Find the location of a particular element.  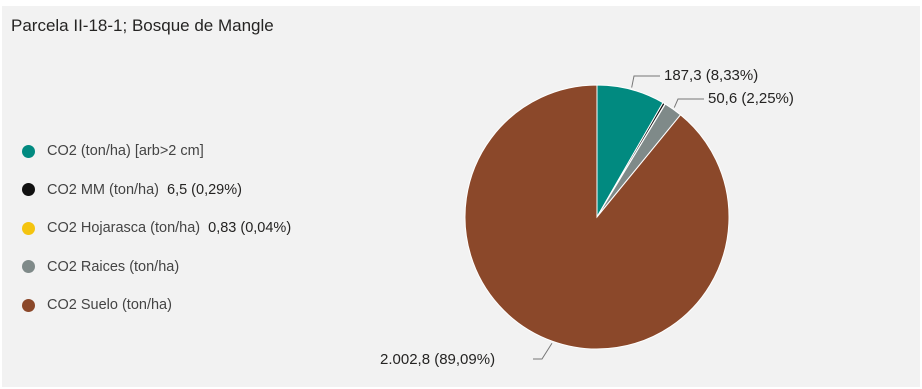

legend-item: CO2 Suelo (ton/ha) is located at coordinates (156, 305).